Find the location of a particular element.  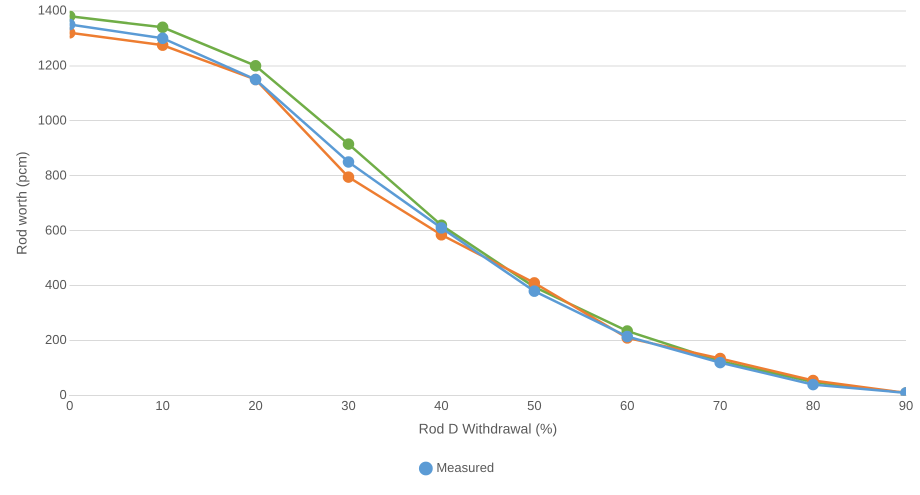

x-tick-label: 40 is located at coordinates (441, 405).